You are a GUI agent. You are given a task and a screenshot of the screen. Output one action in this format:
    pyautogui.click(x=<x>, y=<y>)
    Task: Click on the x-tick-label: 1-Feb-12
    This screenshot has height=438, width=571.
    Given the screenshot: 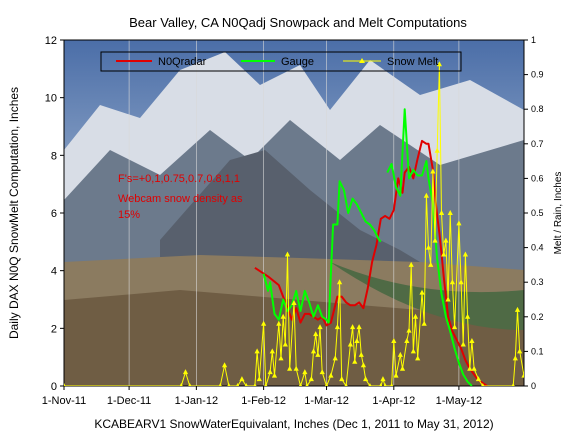 What is the action you would take?
    pyautogui.click(x=263, y=401)
    